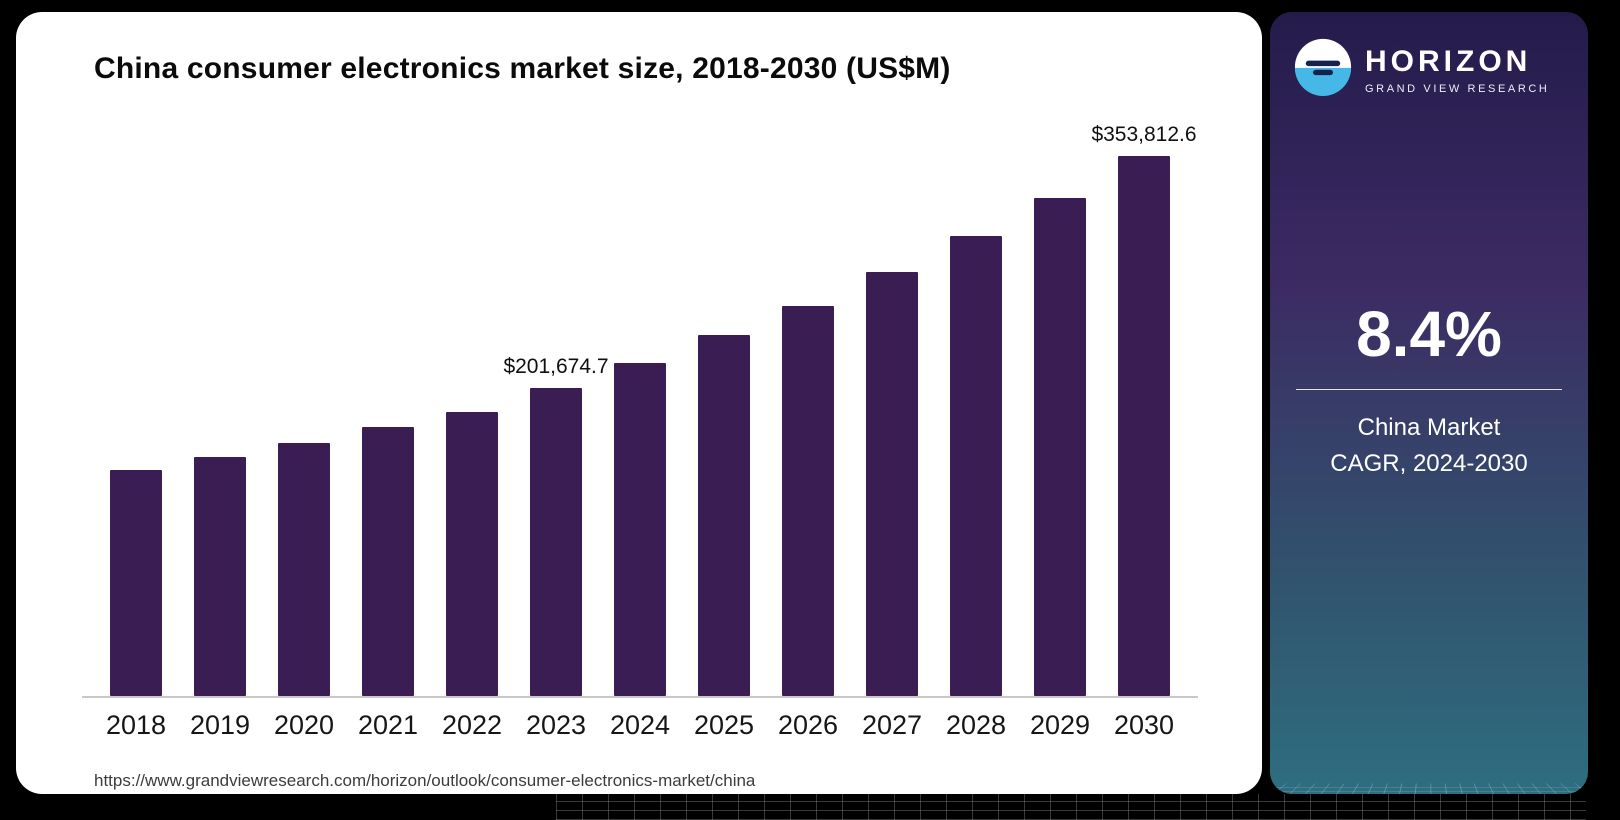  Describe the element at coordinates (556, 725) in the screenshot. I see `x-tick-2023: 2023` at that location.